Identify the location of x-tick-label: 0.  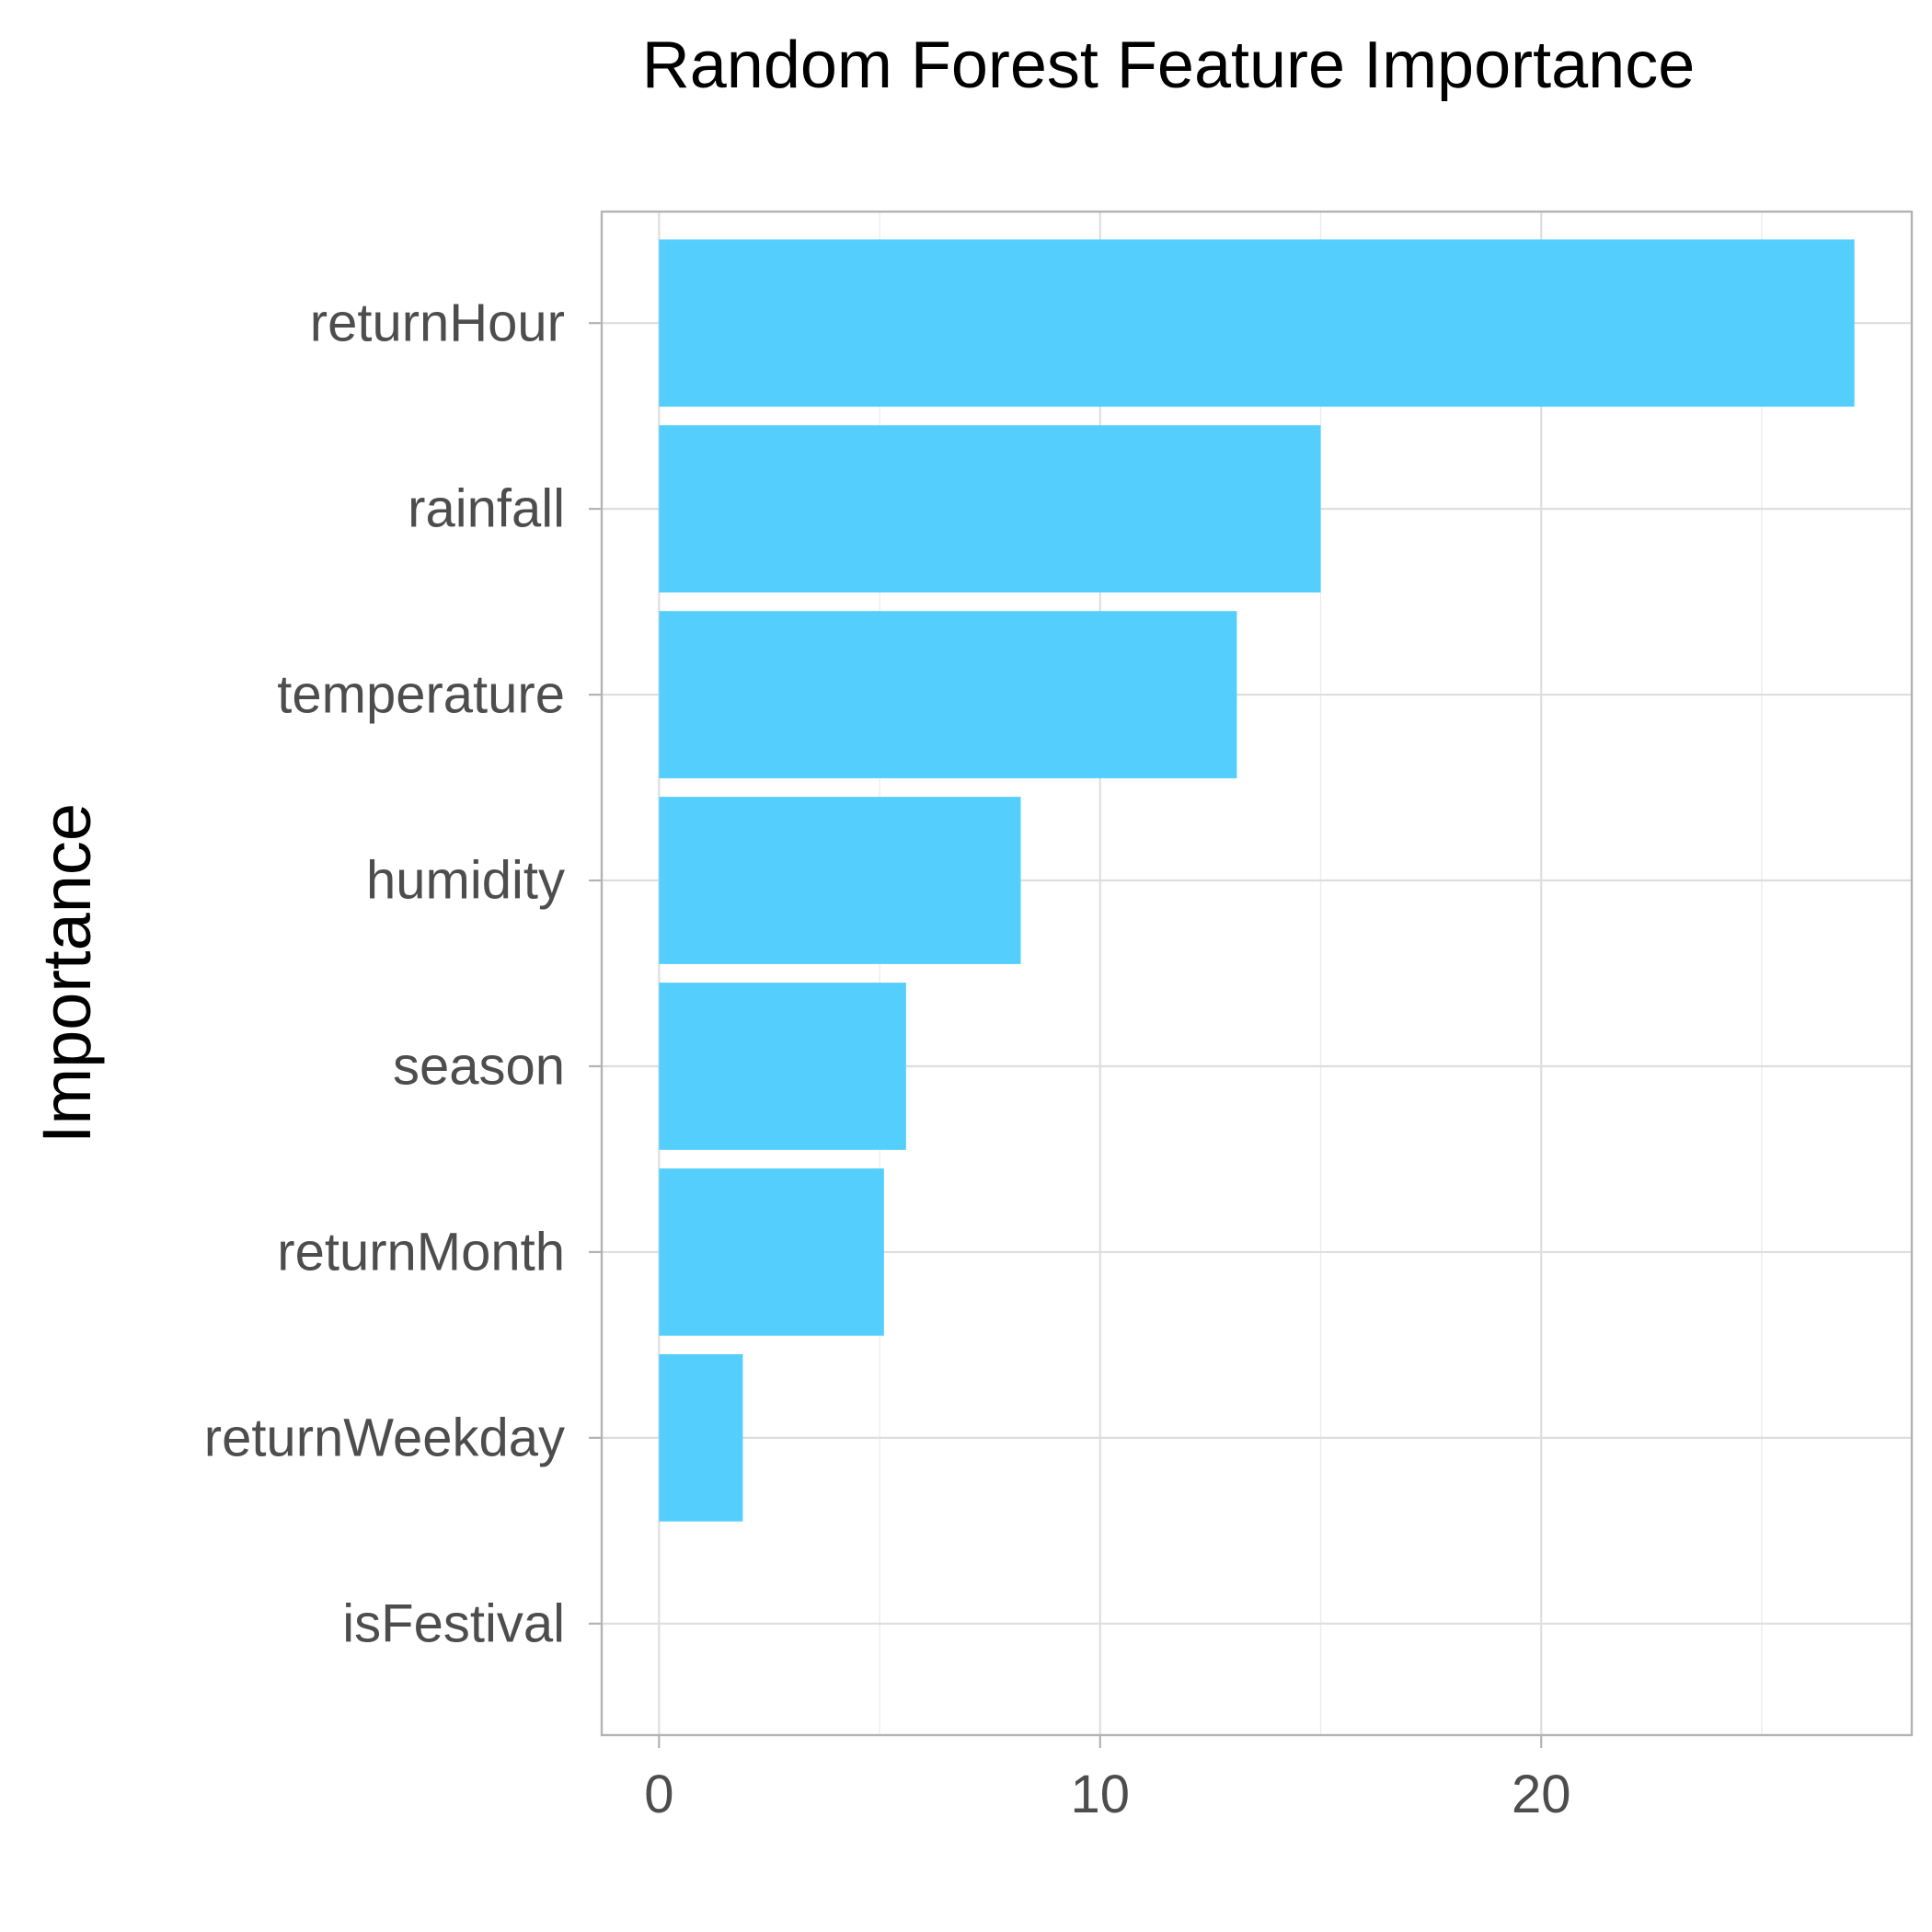
(658, 1794).